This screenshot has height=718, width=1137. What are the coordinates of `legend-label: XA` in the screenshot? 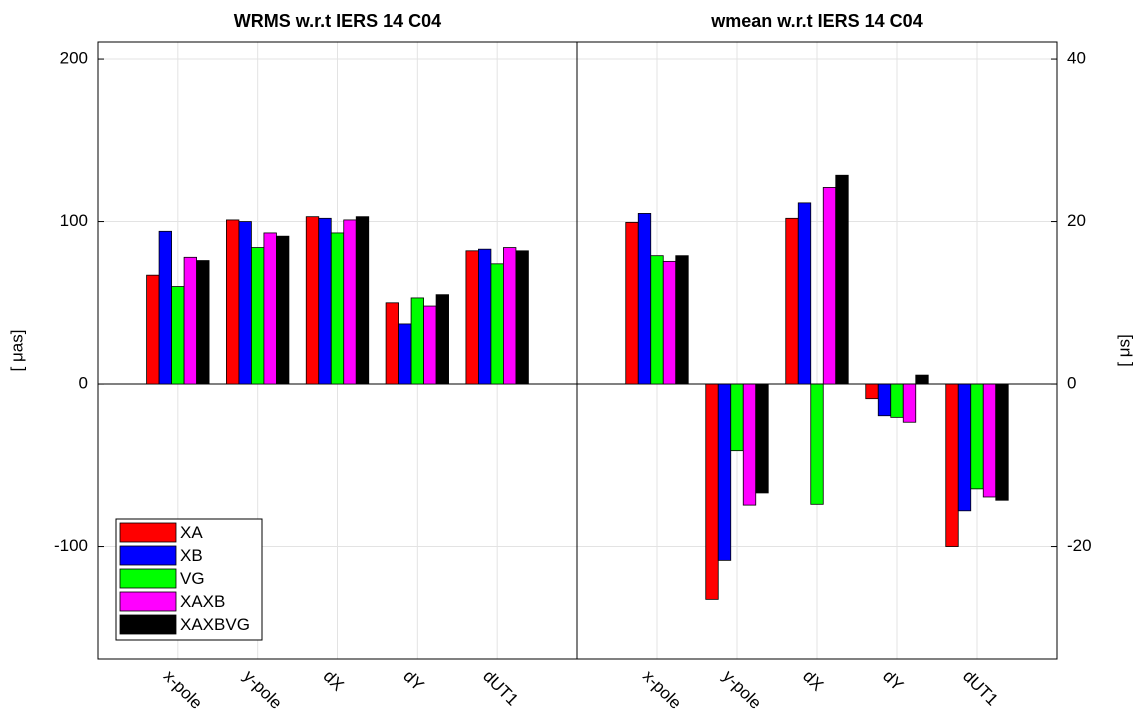 It's located at (191, 532).